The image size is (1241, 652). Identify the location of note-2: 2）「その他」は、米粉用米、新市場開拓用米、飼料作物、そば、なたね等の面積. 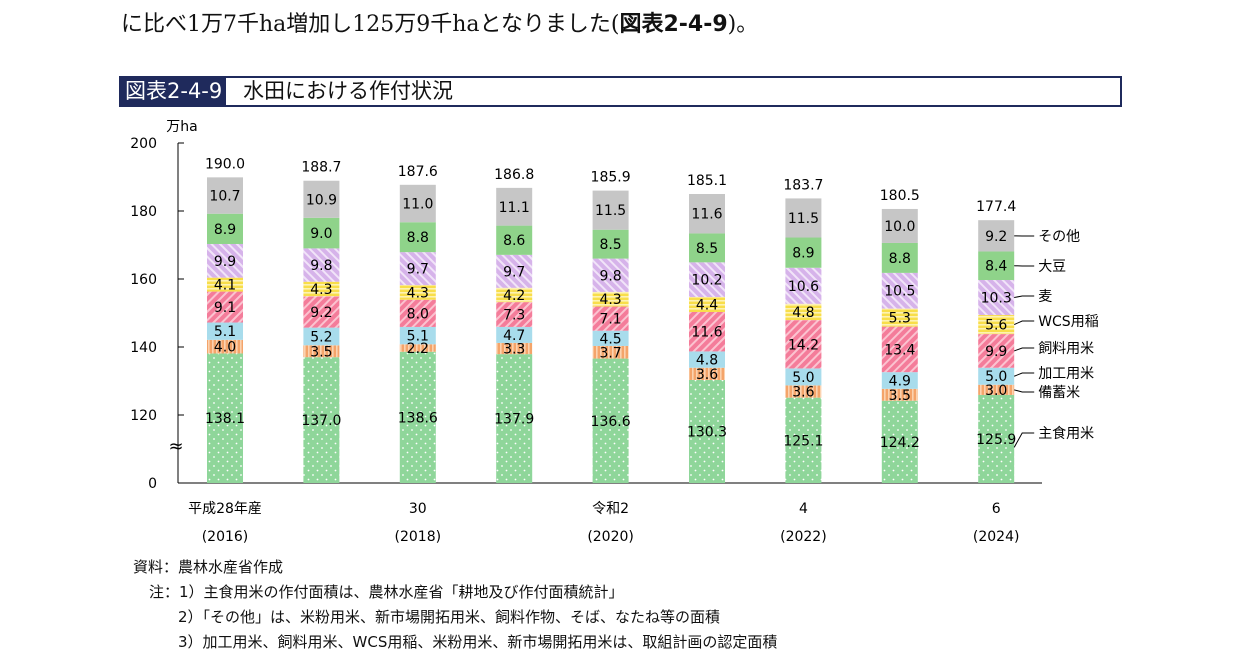
(449, 616).